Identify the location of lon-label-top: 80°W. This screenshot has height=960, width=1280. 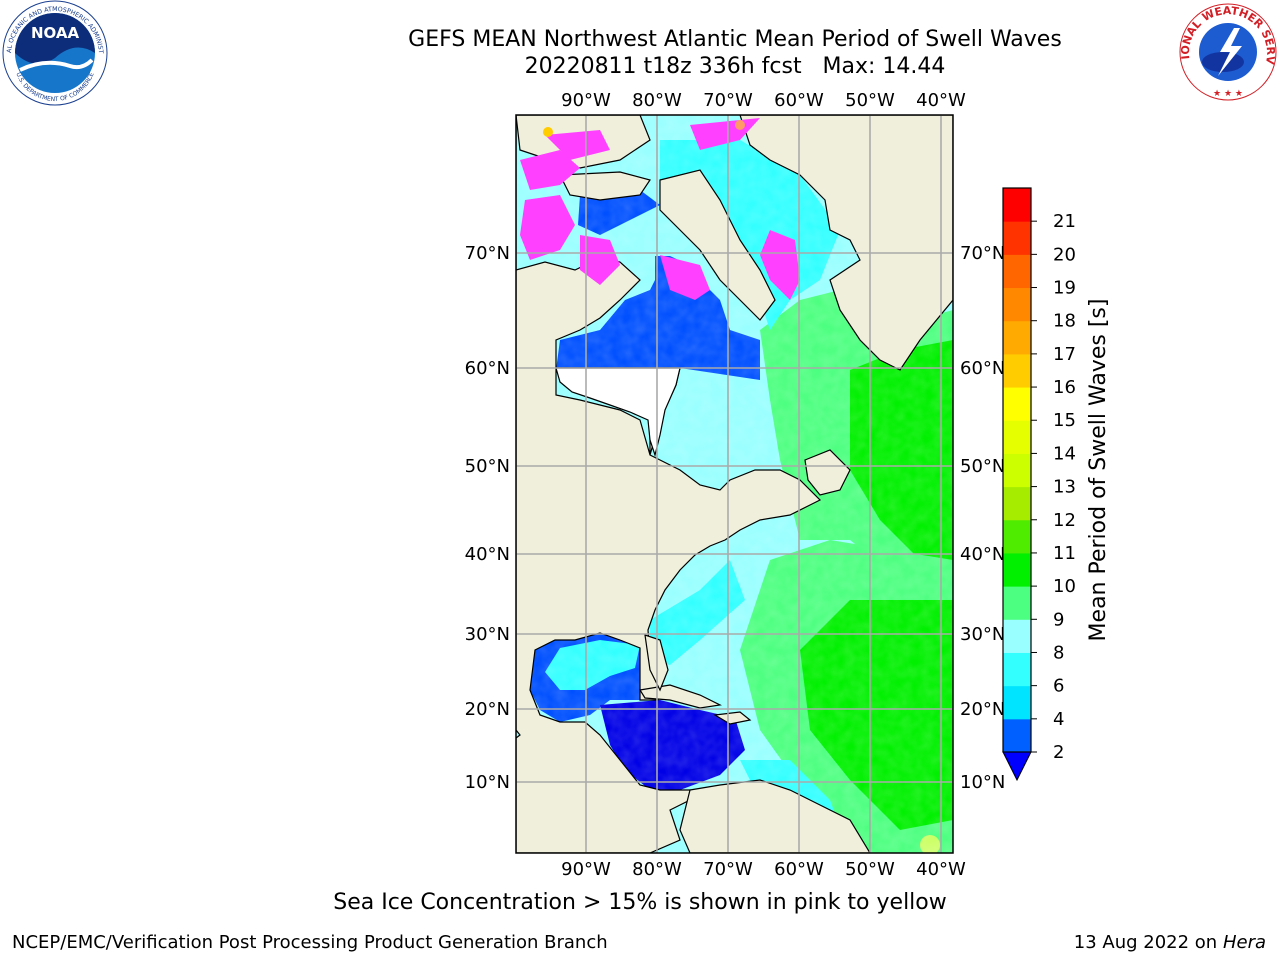
(657, 100).